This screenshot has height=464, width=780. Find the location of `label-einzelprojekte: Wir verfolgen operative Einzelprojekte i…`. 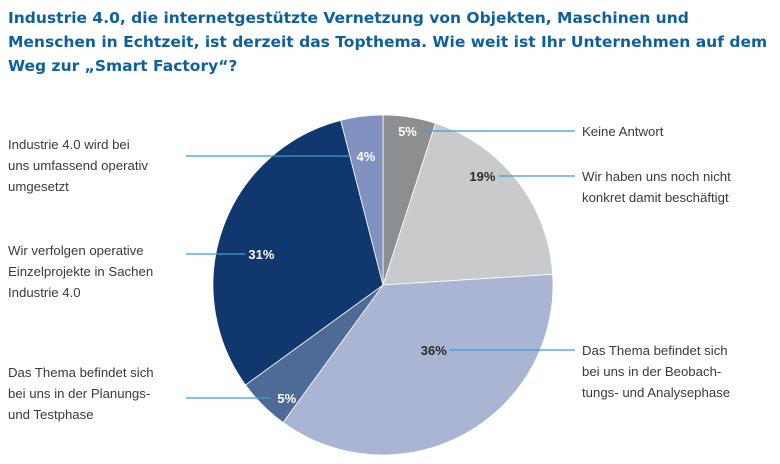

label-einzelprojekte: Wir verfolgen operative Einzelprojekte i… is located at coordinates (81, 271).